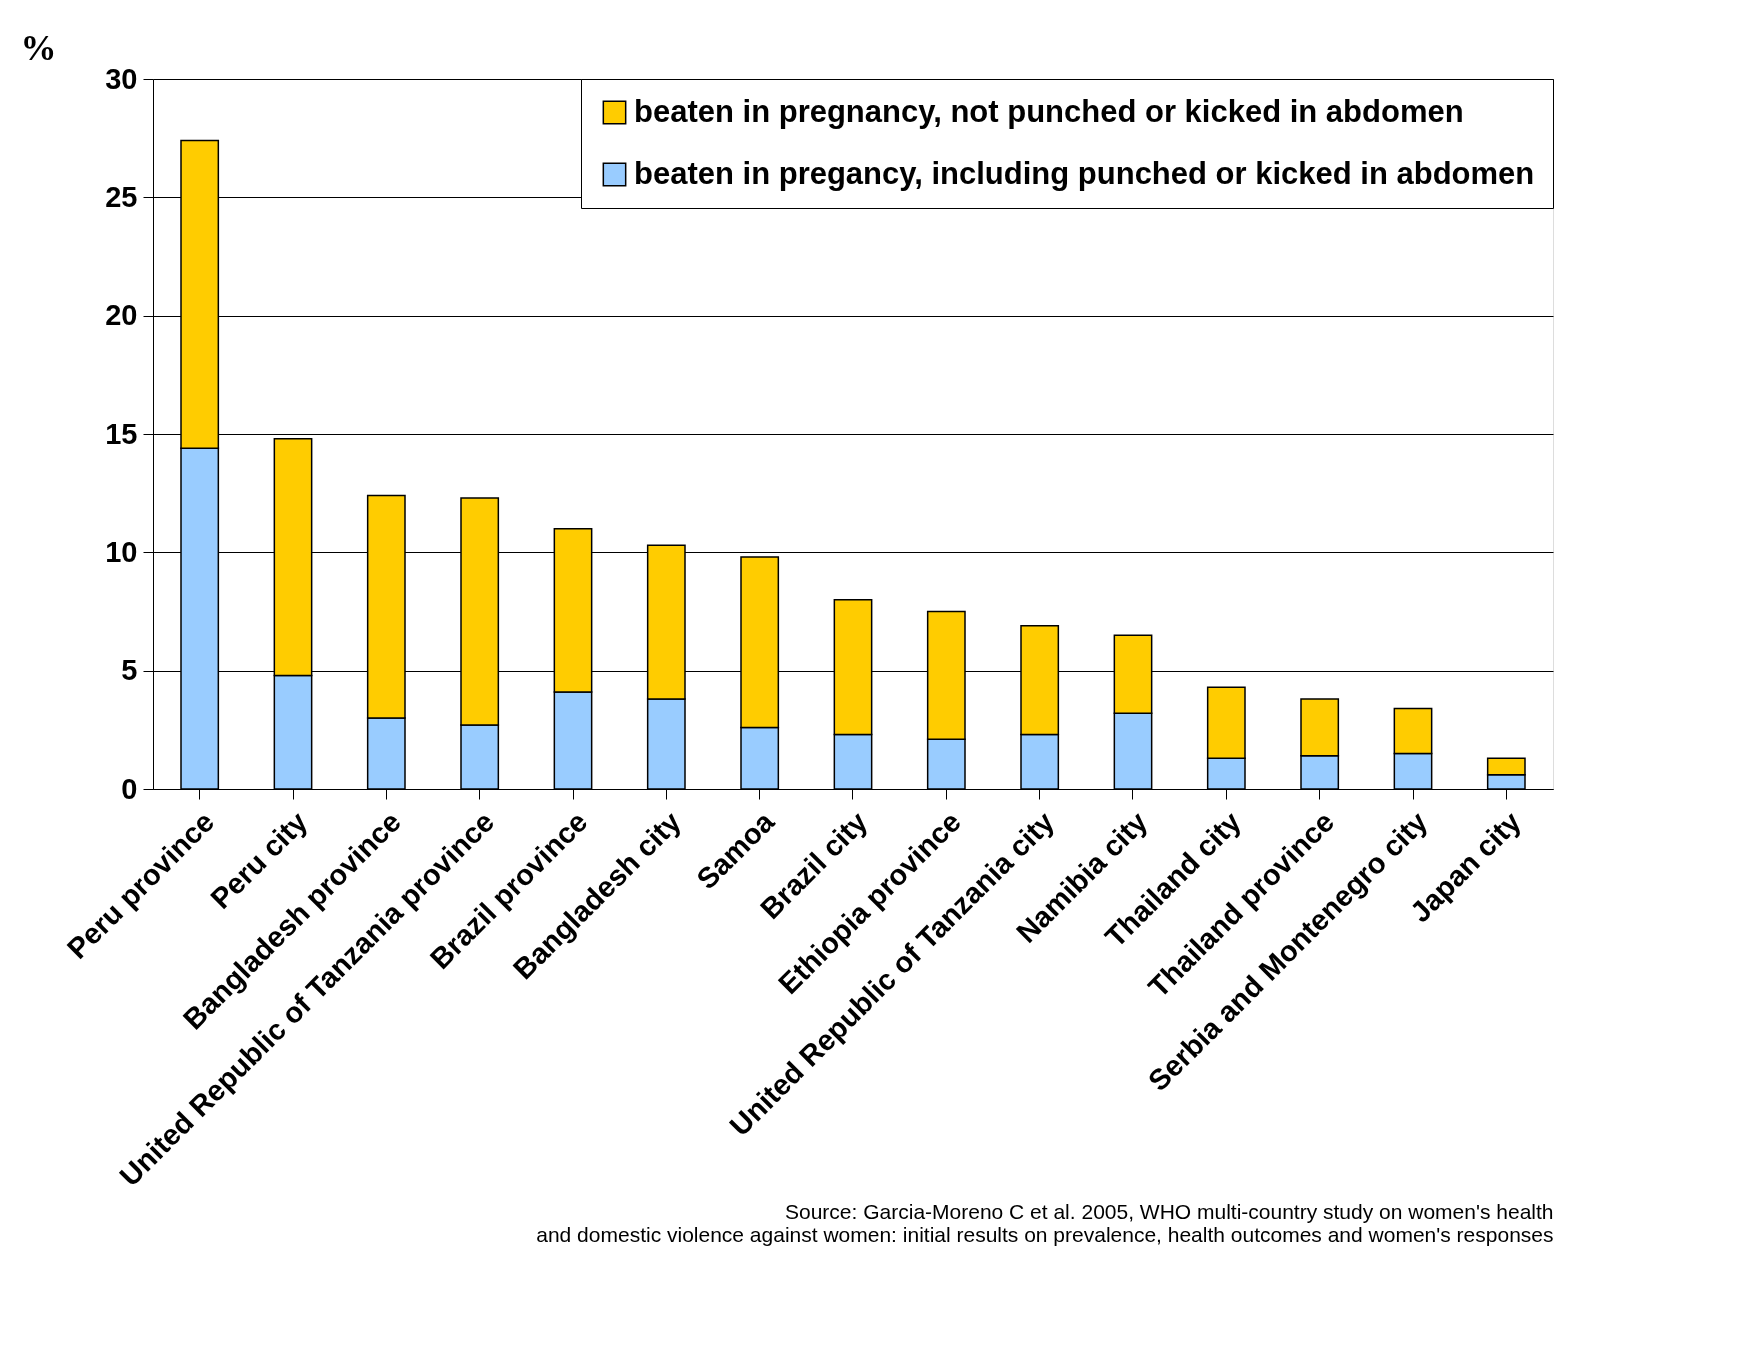  I want to click on legend-label: beaten in pregancy, including punched or kicked in abdomen, so click(1084, 173).